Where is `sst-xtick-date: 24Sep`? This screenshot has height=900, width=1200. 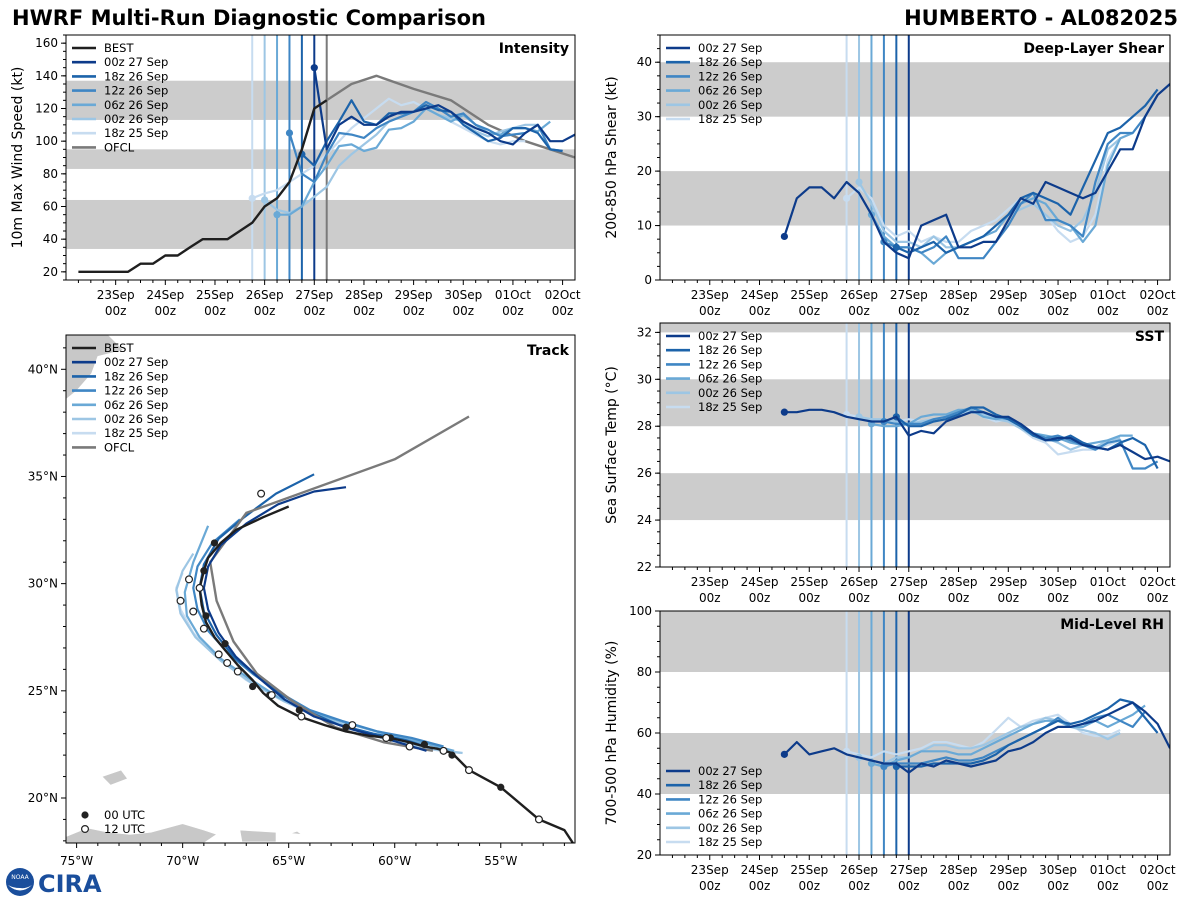
sst-xtick-date: 24Sep is located at coordinates (760, 582).